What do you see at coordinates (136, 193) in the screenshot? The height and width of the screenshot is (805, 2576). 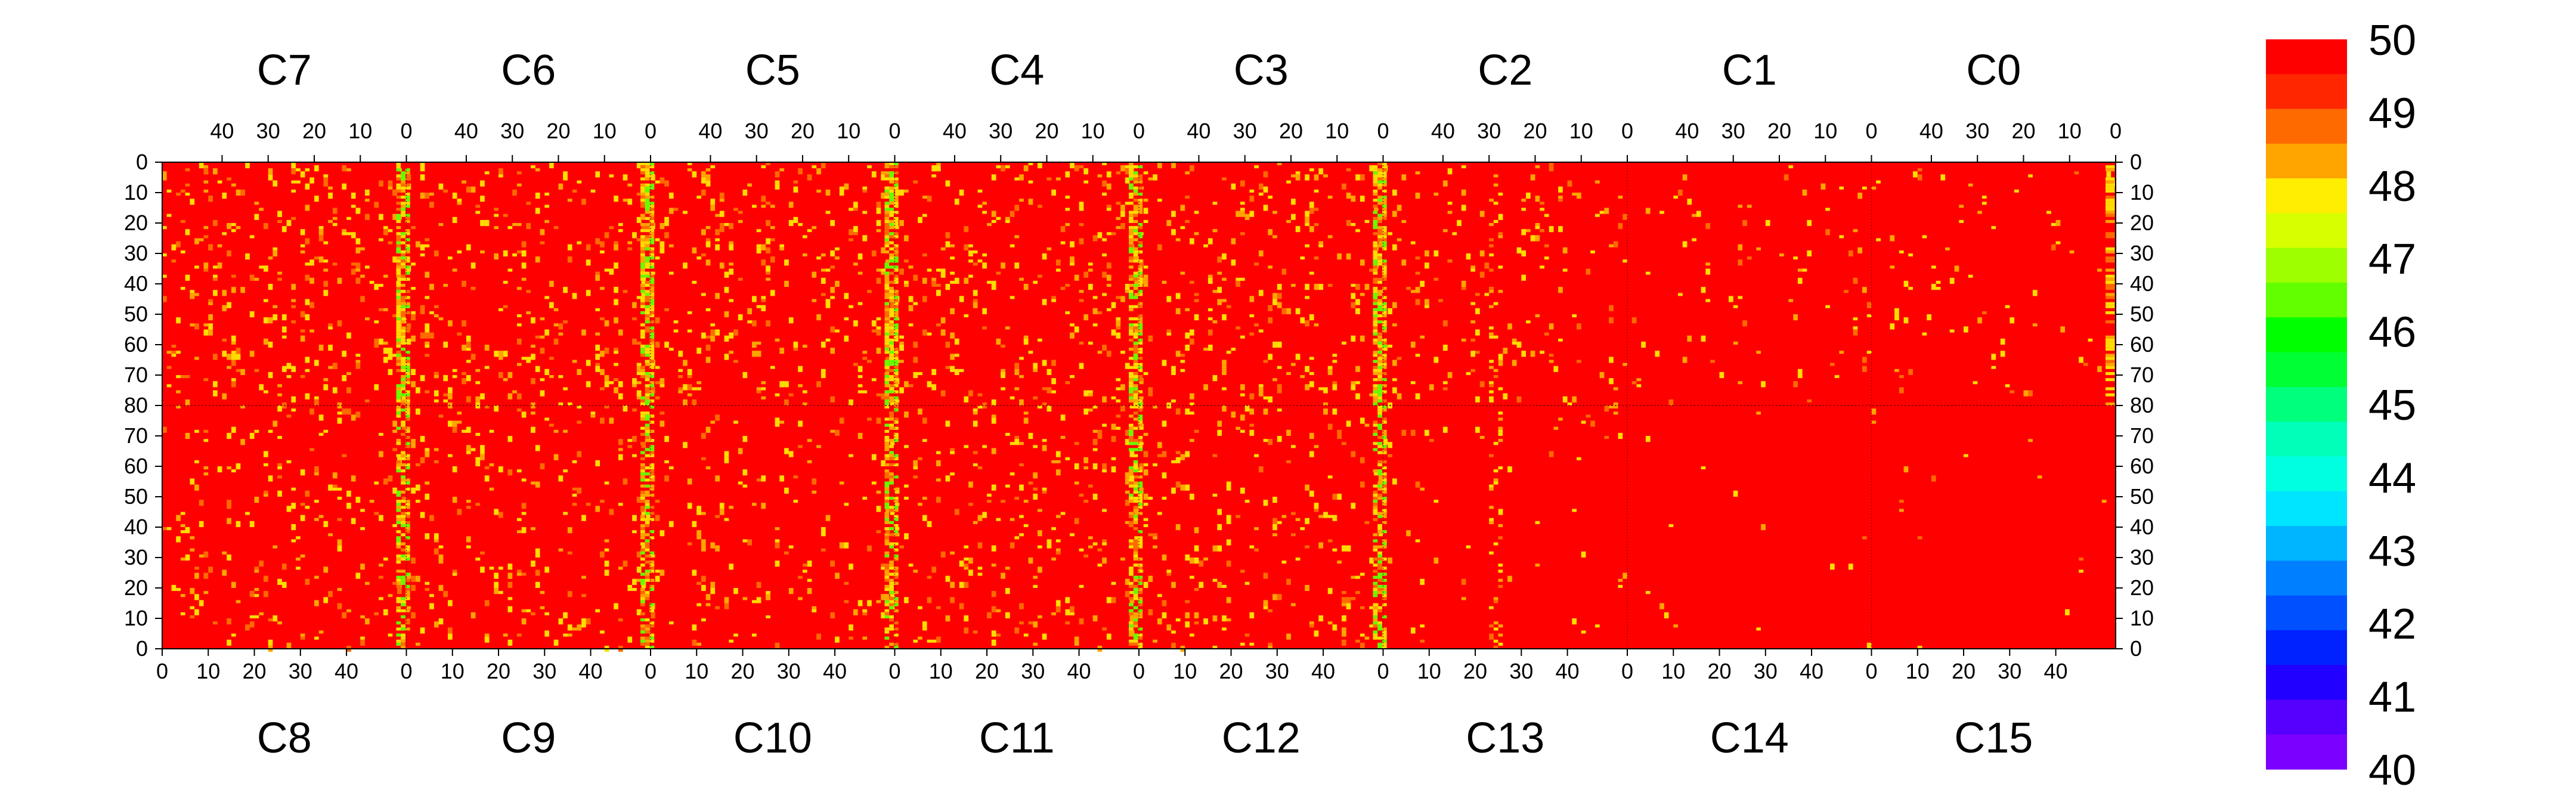 I see `y-tick-label-left: 10` at bounding box center [136, 193].